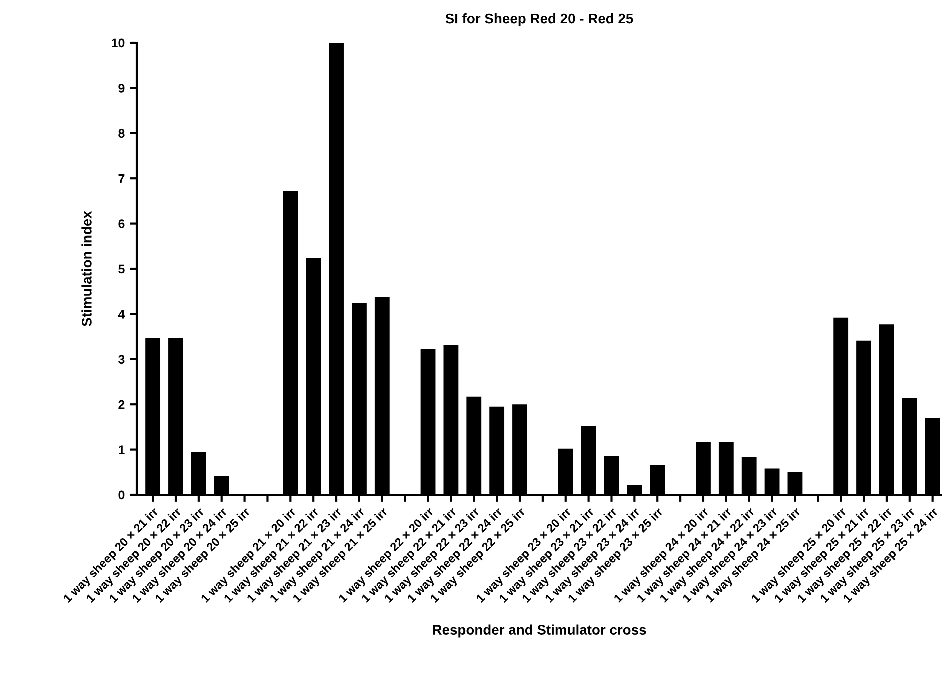 The width and height of the screenshot is (942, 689). Describe the element at coordinates (121, 495) in the screenshot. I see `y-tick-label: 0` at that location.